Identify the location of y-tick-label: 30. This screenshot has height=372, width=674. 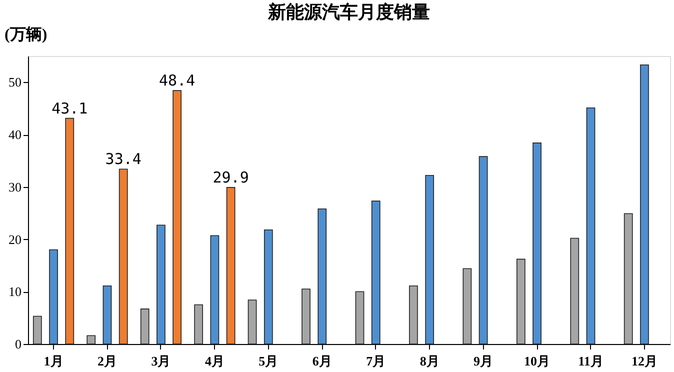
(15, 186).